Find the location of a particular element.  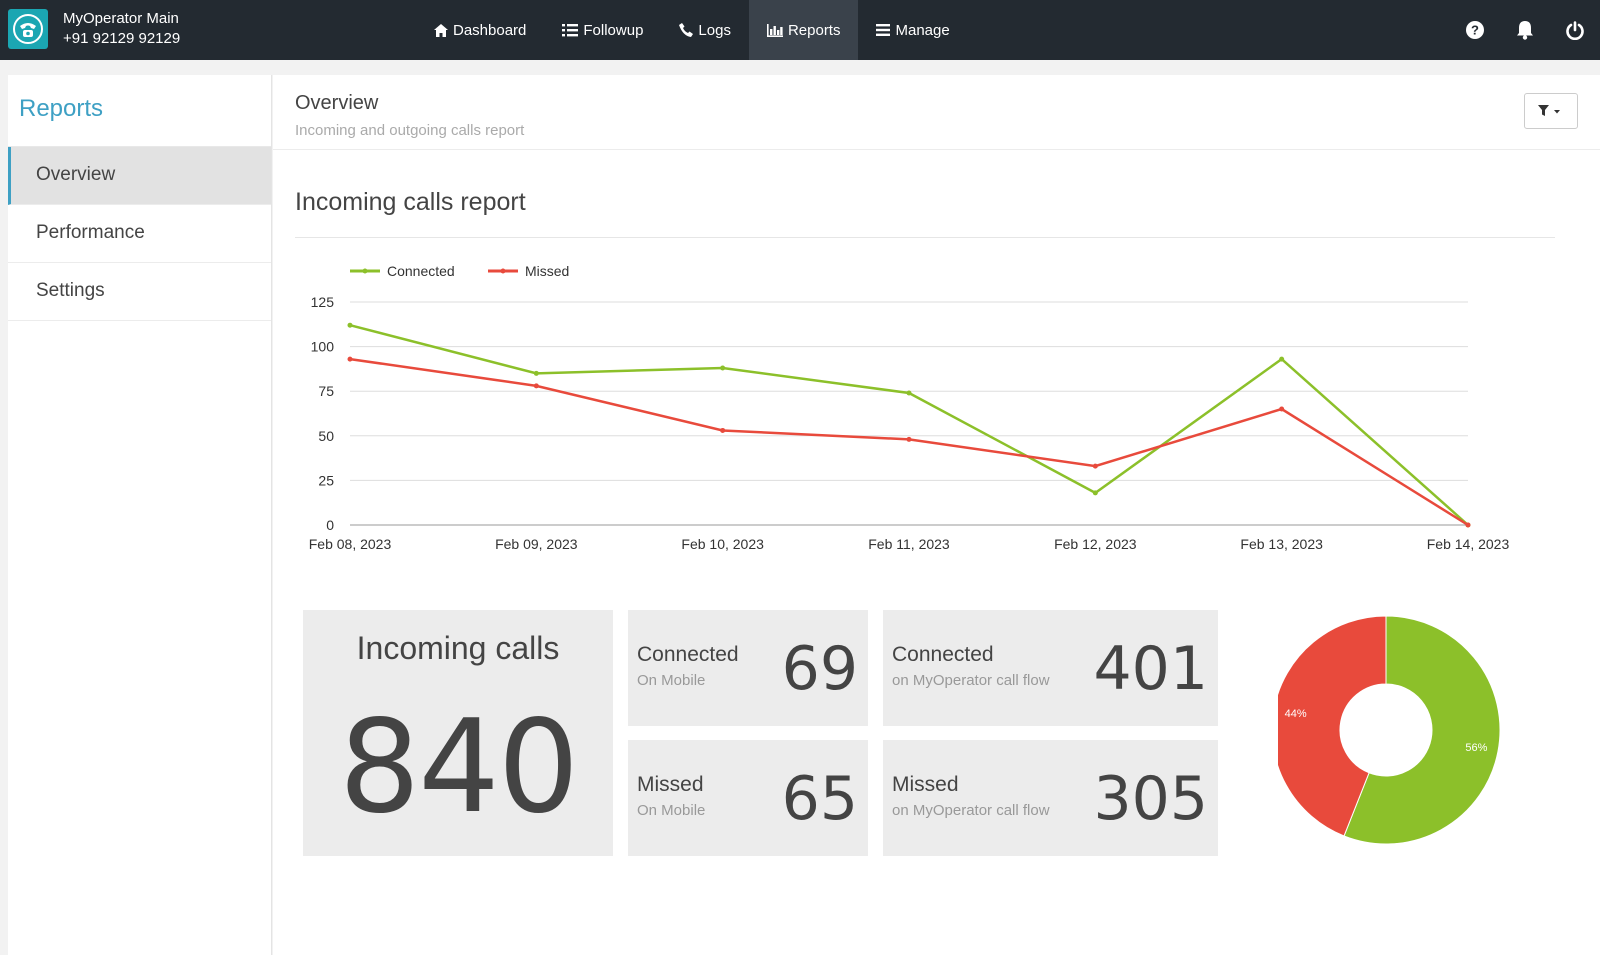

bell-icon is located at coordinates (1525, 30).